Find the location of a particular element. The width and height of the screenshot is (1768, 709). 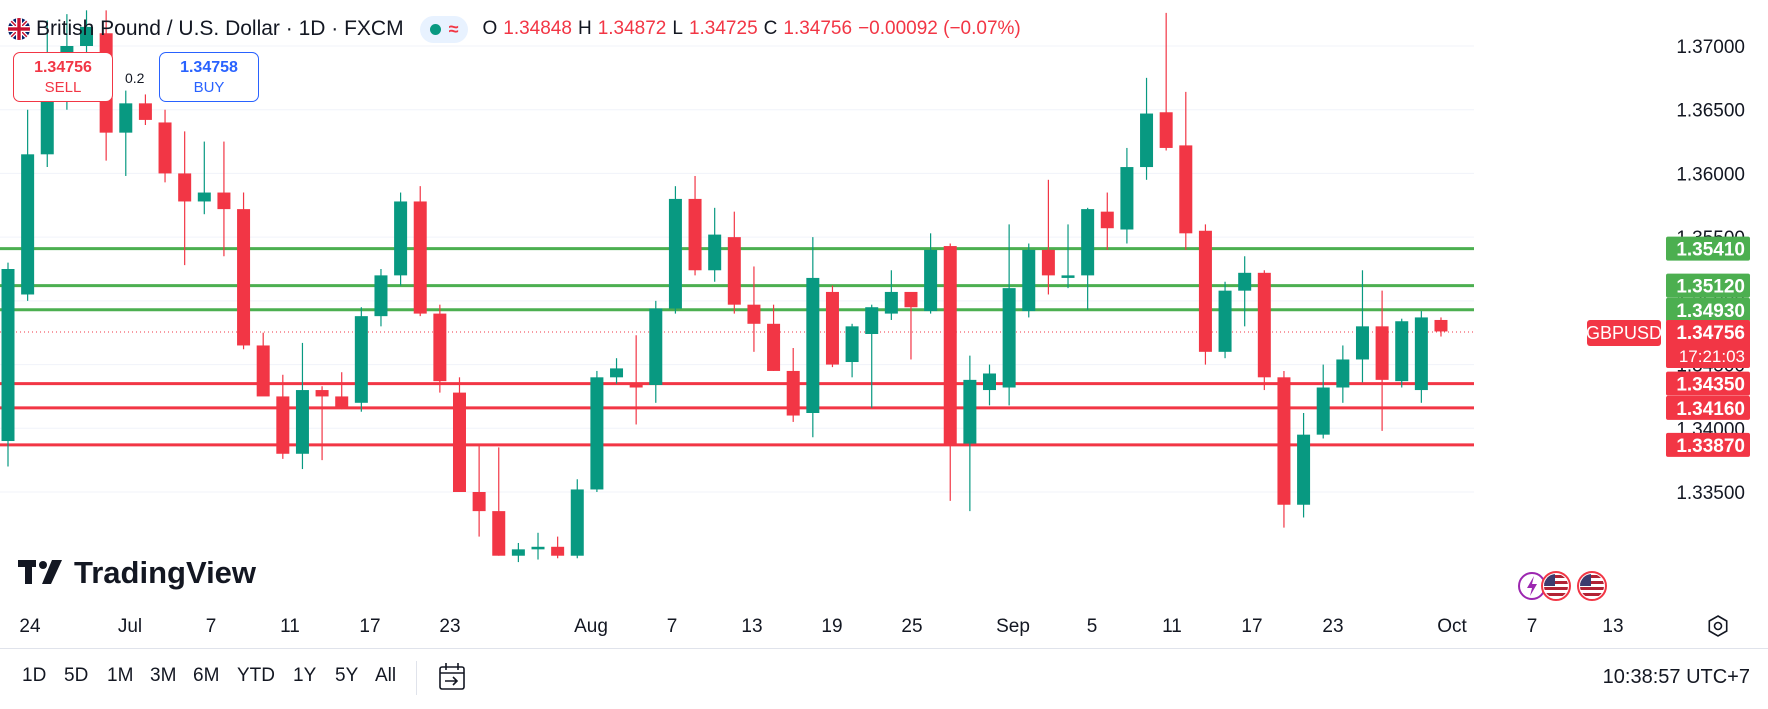

time-tick-label: 24 is located at coordinates (30, 626).